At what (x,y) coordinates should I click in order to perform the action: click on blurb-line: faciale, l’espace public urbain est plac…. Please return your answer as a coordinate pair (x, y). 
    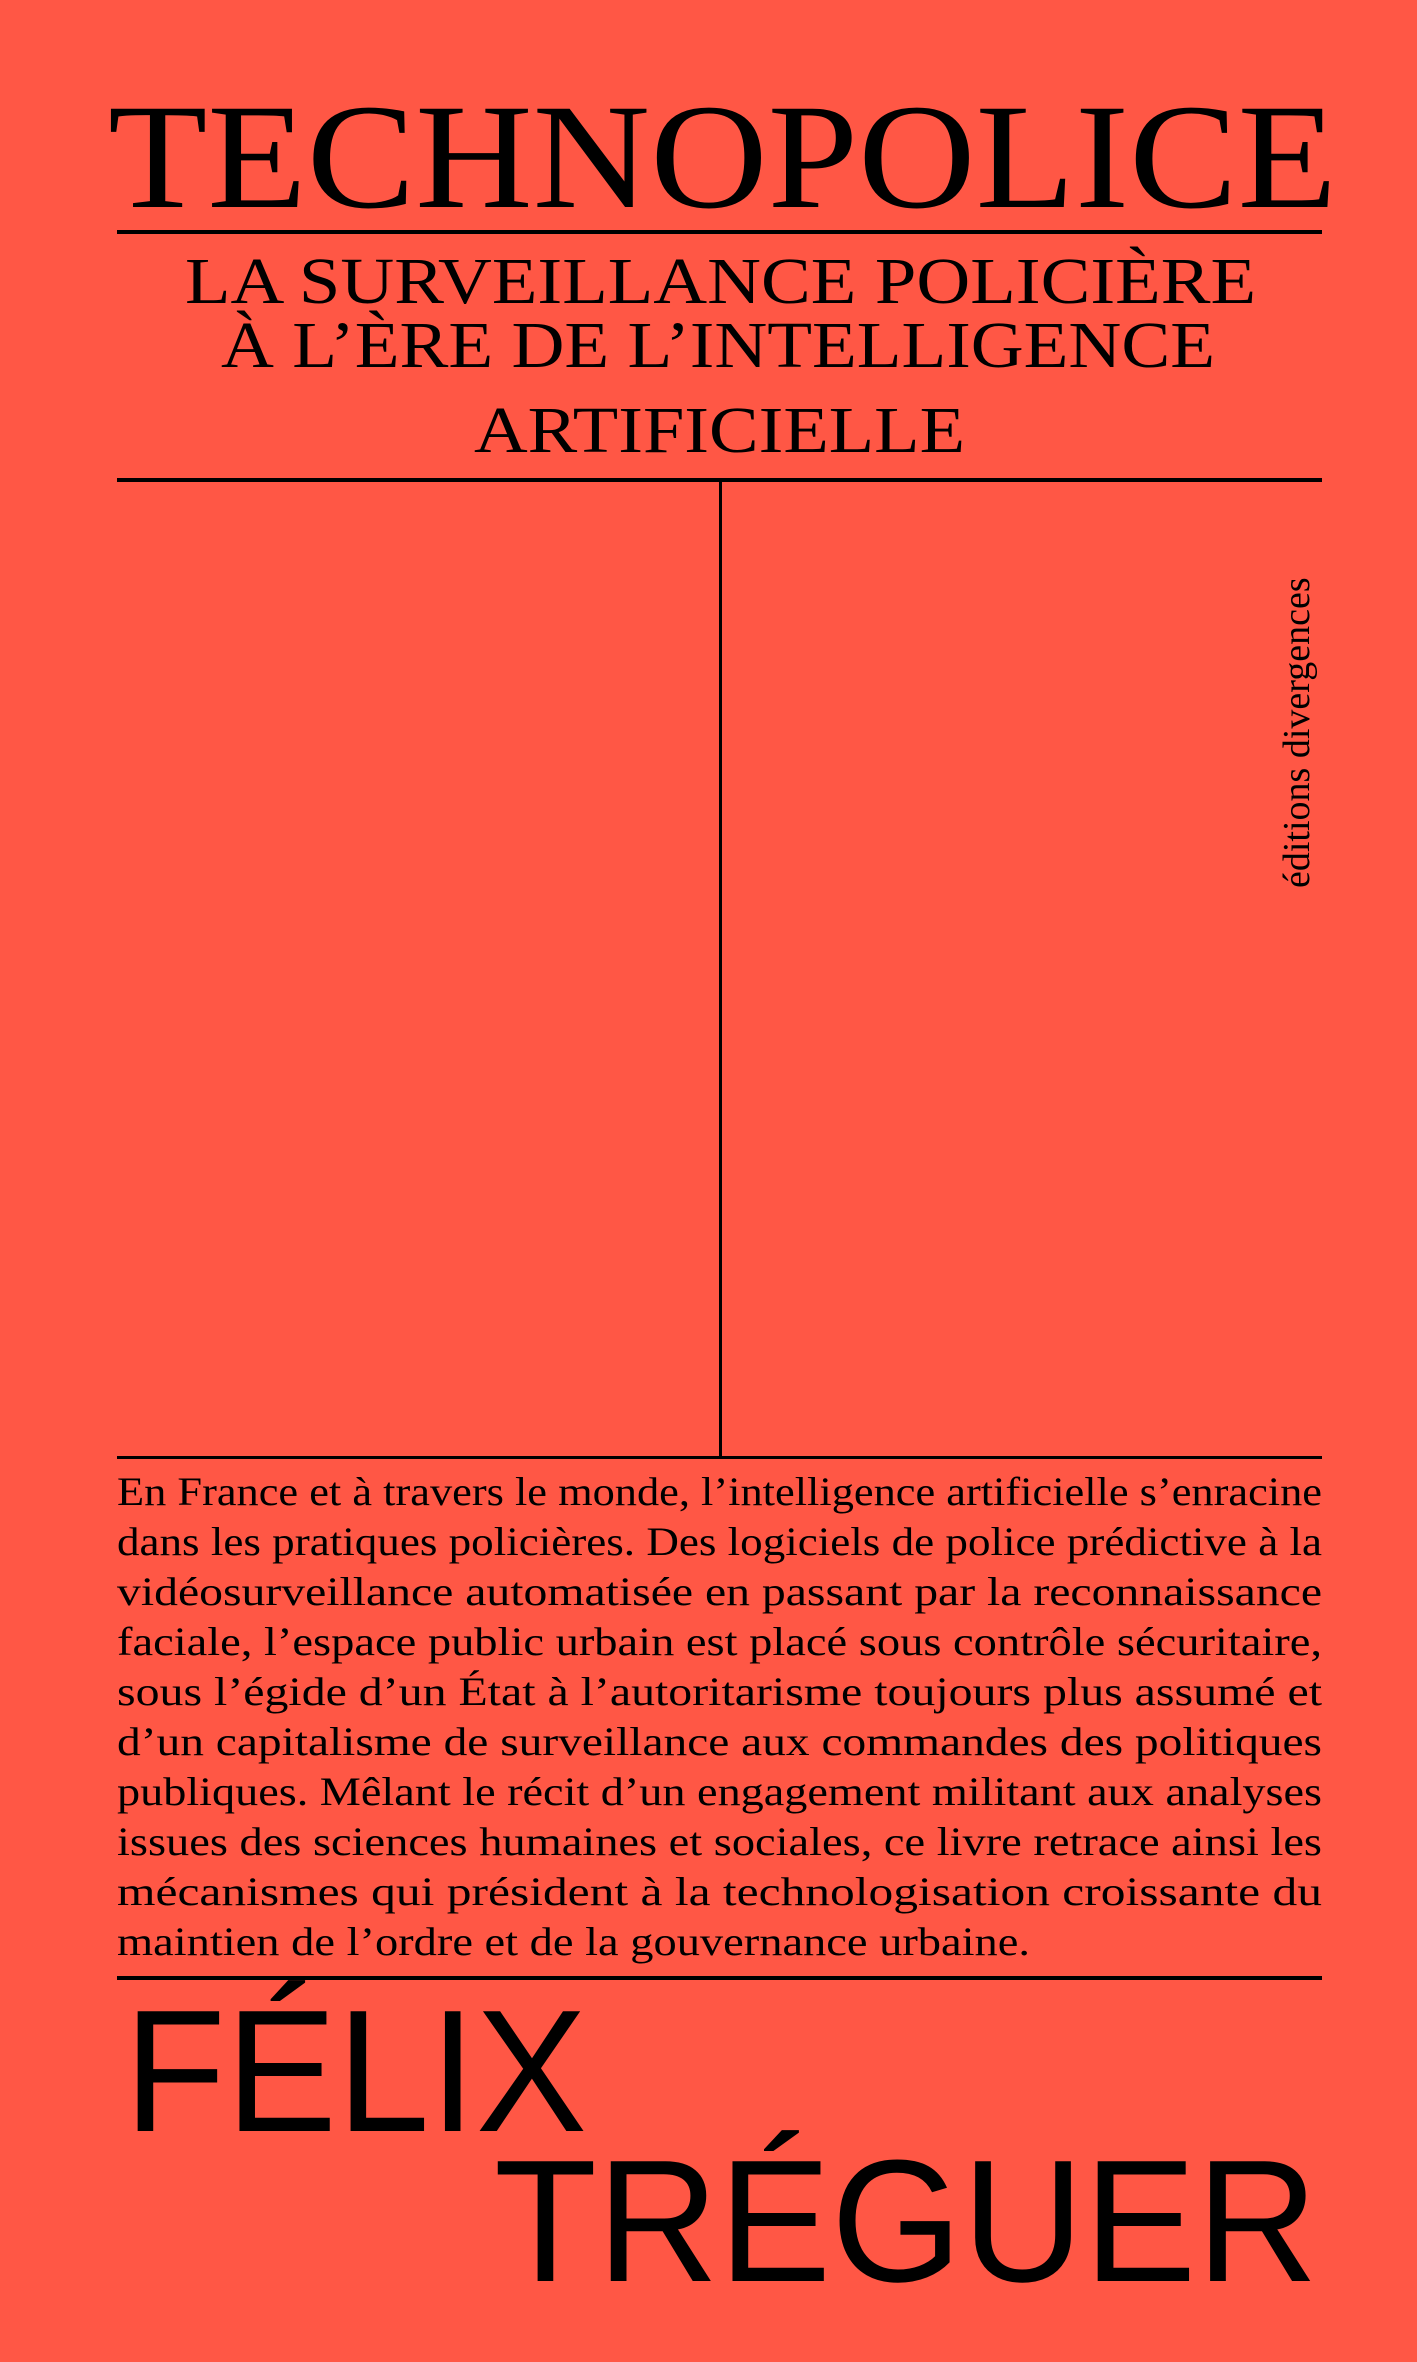
    Looking at the image, I should click on (719, 1641).